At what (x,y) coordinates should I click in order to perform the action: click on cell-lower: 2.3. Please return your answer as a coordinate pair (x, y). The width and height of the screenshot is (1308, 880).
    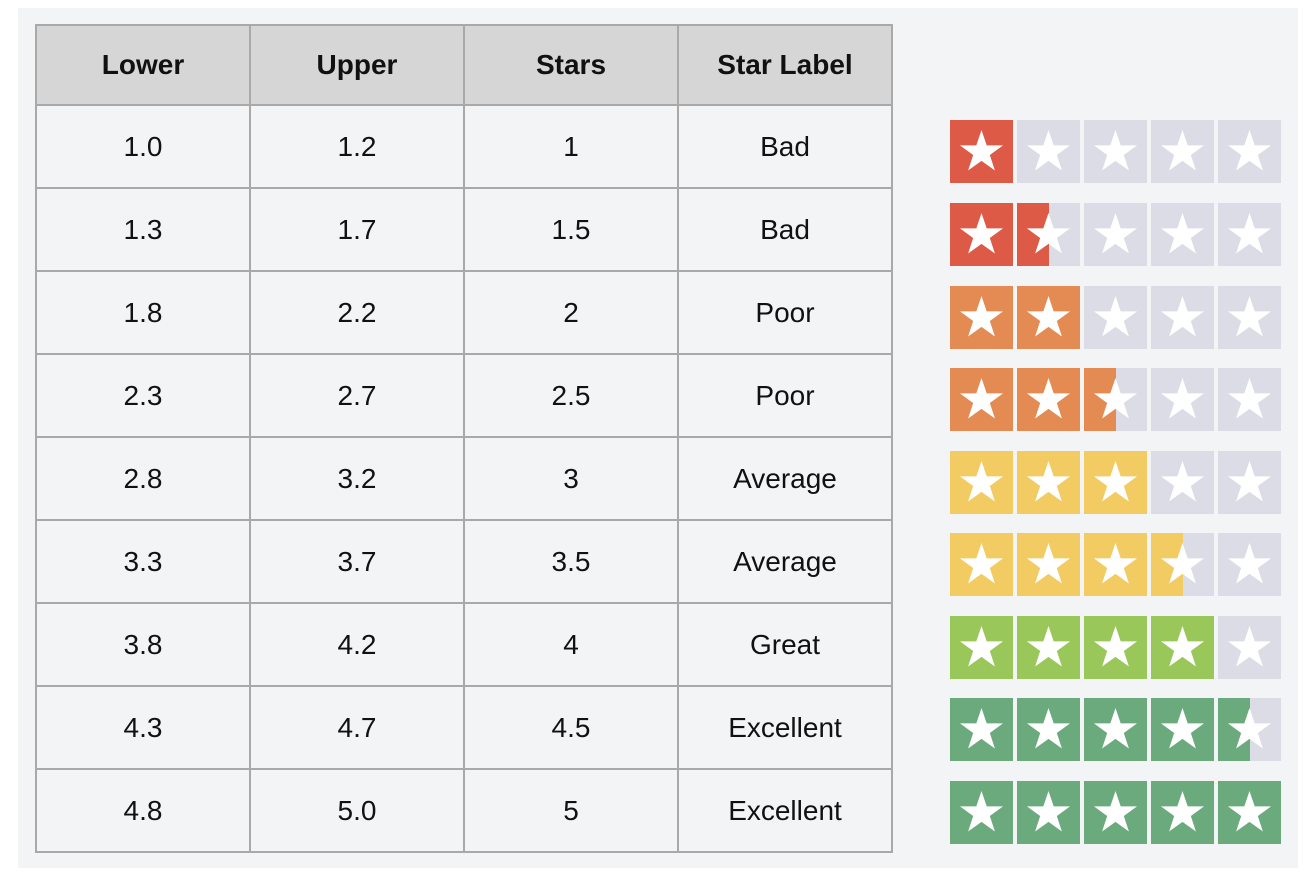
    Looking at the image, I should click on (143, 395).